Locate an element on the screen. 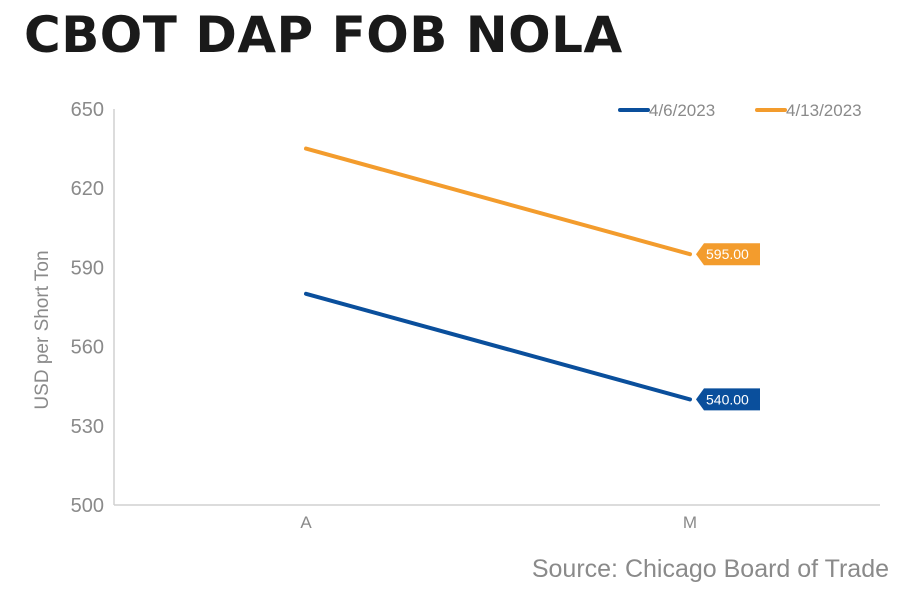 This screenshot has width=909, height=605. legend-label: 4/6/2023 is located at coordinates (682, 110).